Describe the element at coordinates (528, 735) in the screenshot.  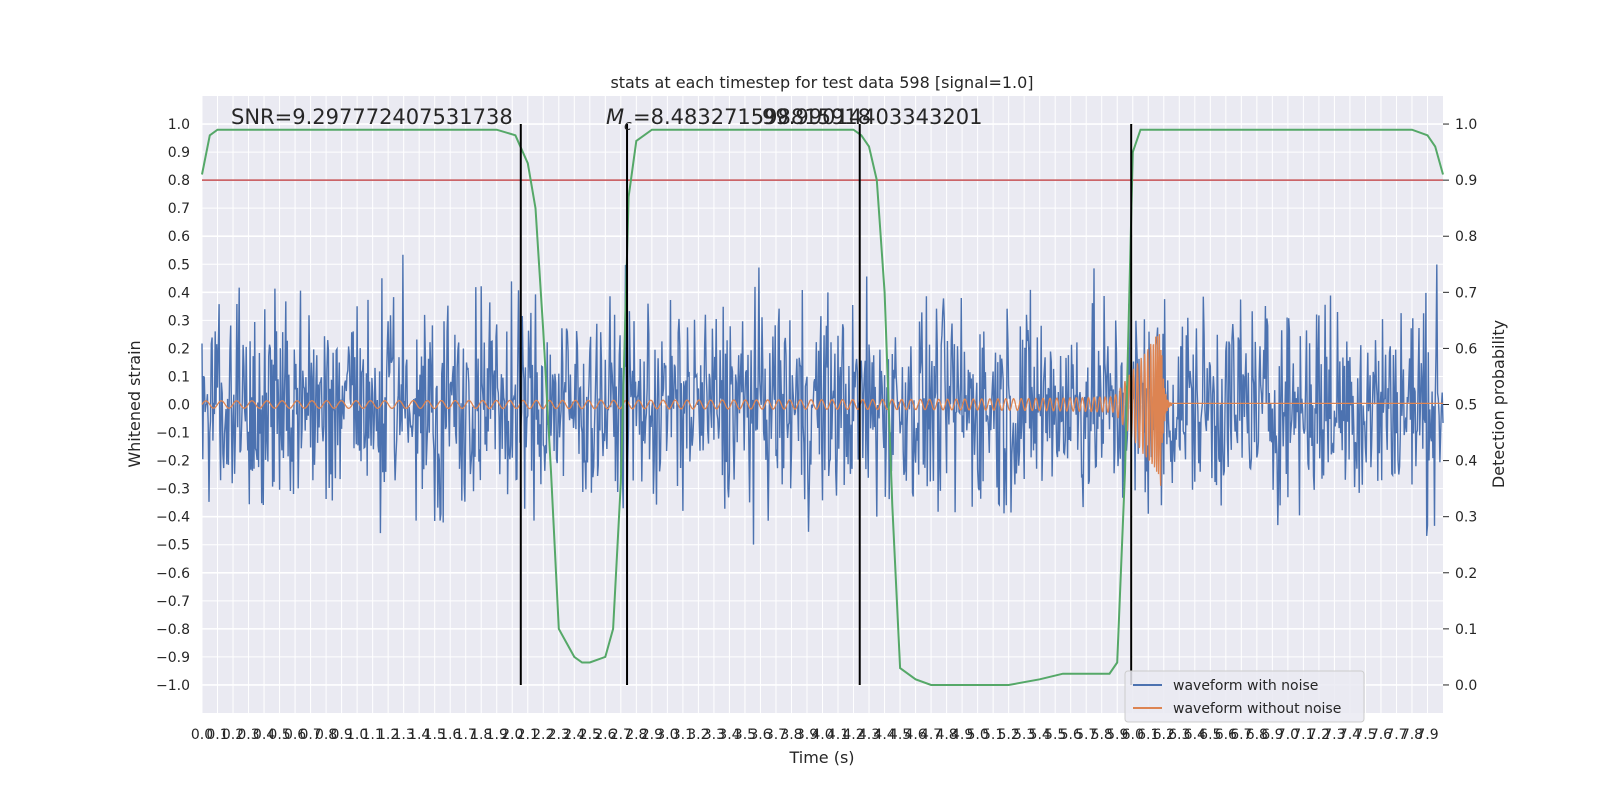
I see `x-tick-label: 2.1` at that location.